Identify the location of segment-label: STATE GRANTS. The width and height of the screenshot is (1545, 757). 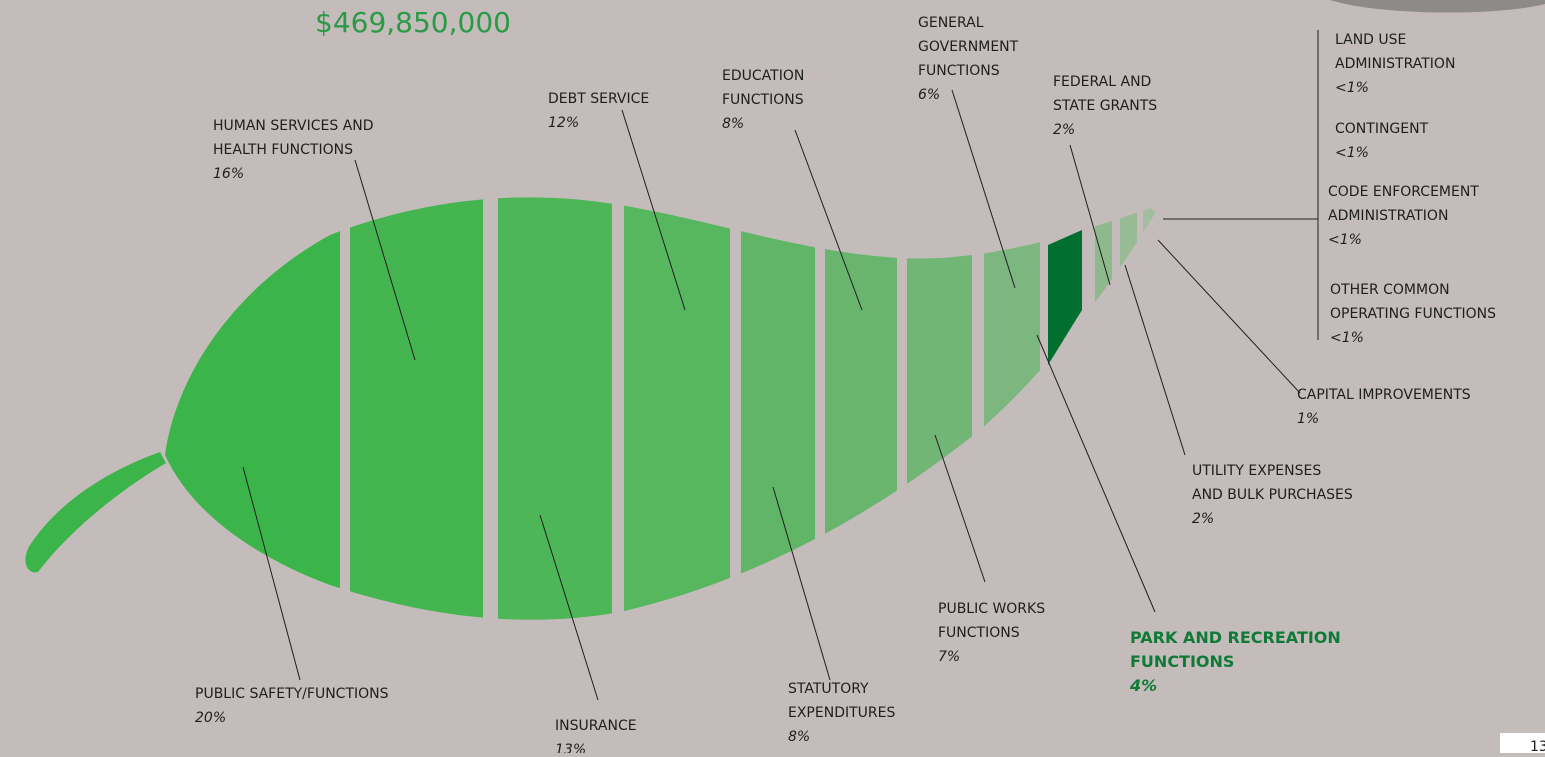
(1105, 106).